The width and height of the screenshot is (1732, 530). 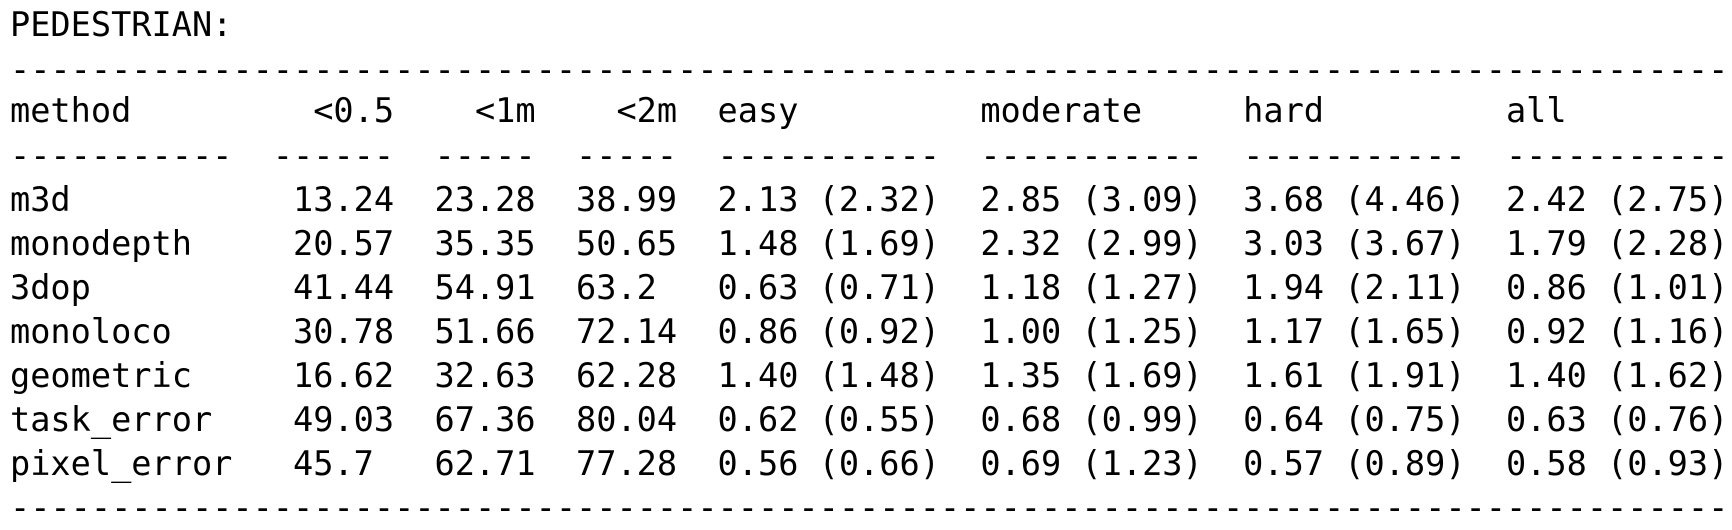 What do you see at coordinates (354, 110) in the screenshot?
I see `header-lt-0-5: <0.5` at bounding box center [354, 110].